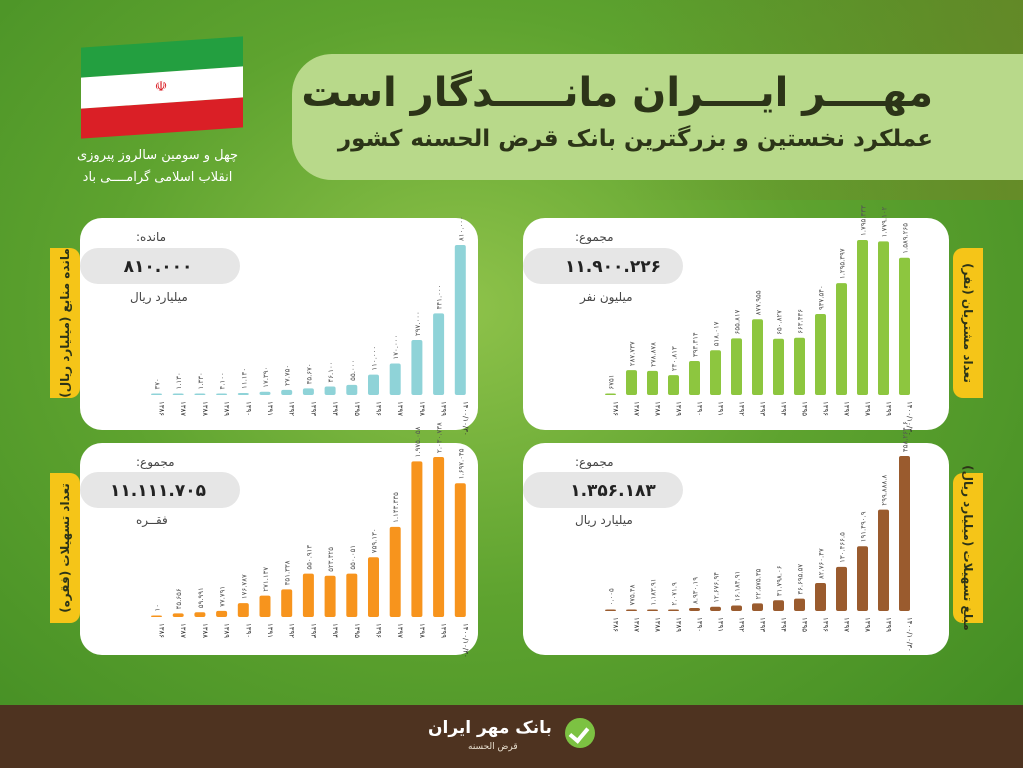 The image size is (1023, 768). I want to click on customers-category-label: ۱۳۹۰, so click(700, 408).